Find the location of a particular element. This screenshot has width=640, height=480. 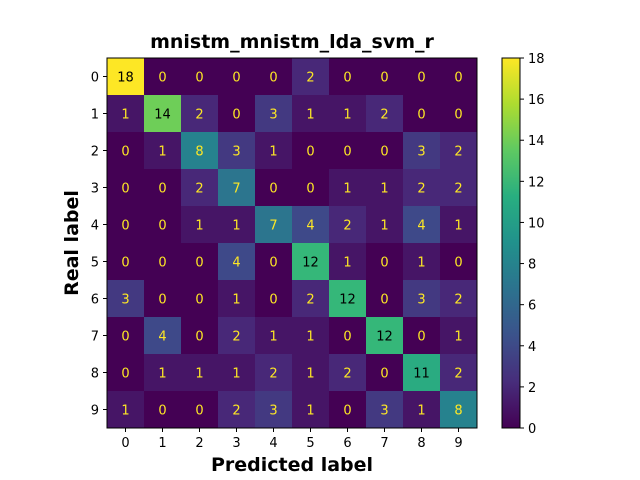

colorbar is located at coordinates (511, 243).